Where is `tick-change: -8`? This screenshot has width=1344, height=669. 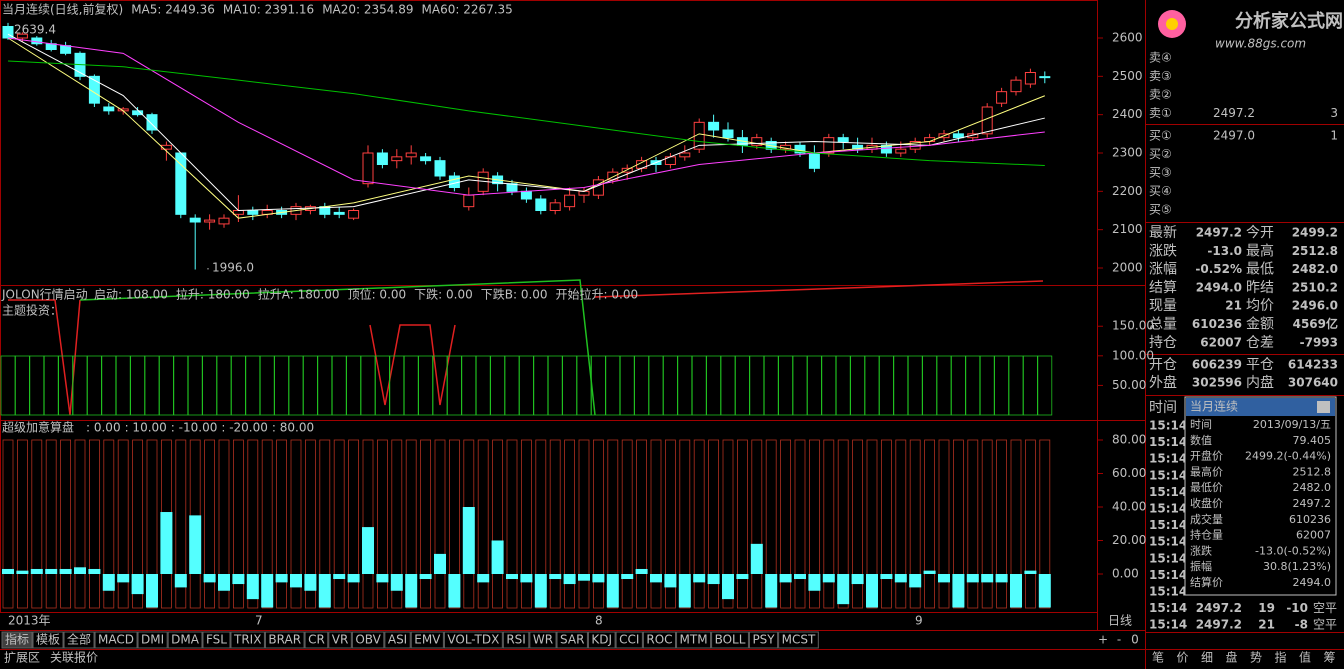
tick-change: -8 is located at coordinates (1301, 625).